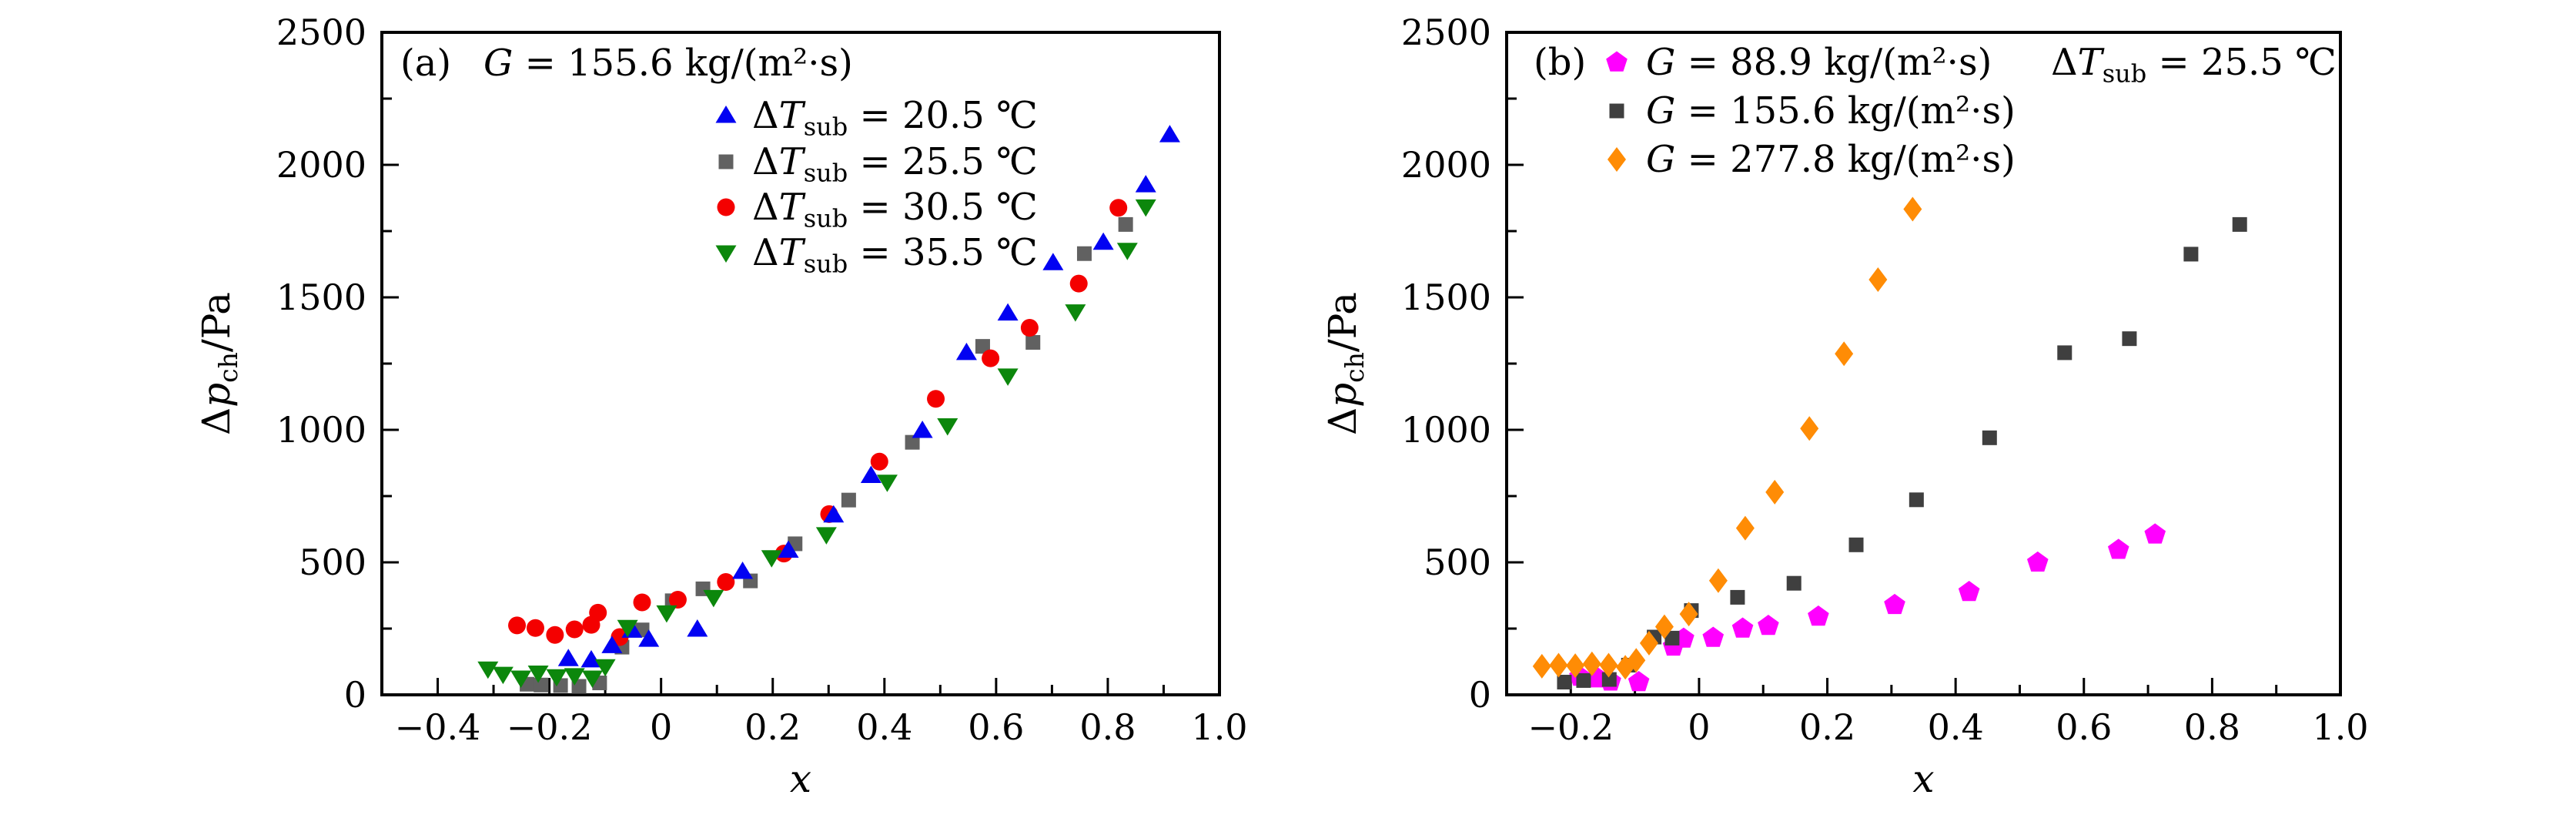 The width and height of the screenshot is (2576, 815). Describe the element at coordinates (1831, 159) in the screenshot. I see `legend-label: G = 277.8 kg/(m²·s)` at that location.